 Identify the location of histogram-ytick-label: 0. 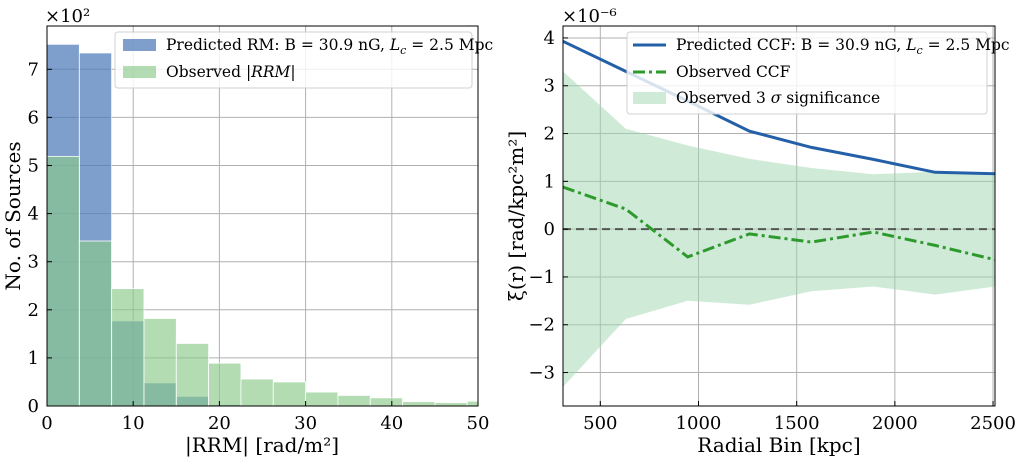
(33, 406).